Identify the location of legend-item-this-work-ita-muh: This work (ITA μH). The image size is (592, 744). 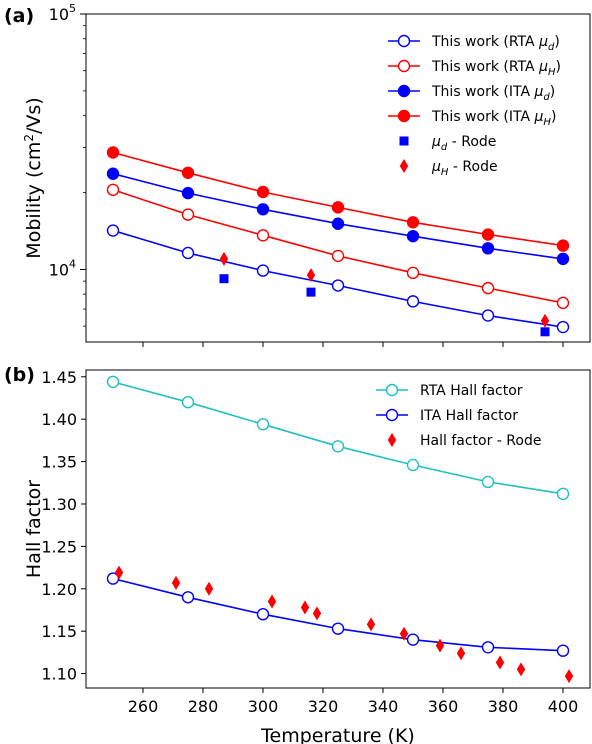
(472, 118).